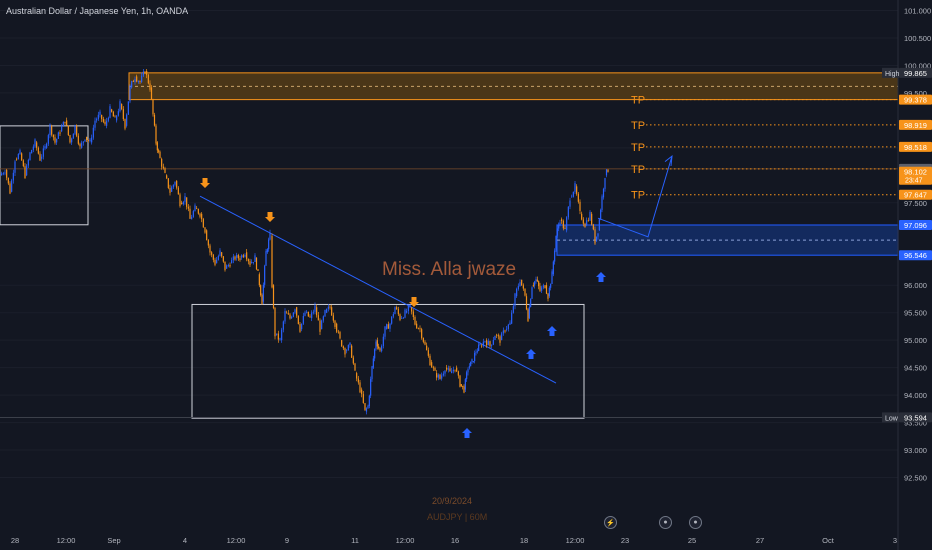 This screenshot has height=550, width=932. What do you see at coordinates (287, 540) in the screenshot?
I see `x-tick-label: 9` at bounding box center [287, 540].